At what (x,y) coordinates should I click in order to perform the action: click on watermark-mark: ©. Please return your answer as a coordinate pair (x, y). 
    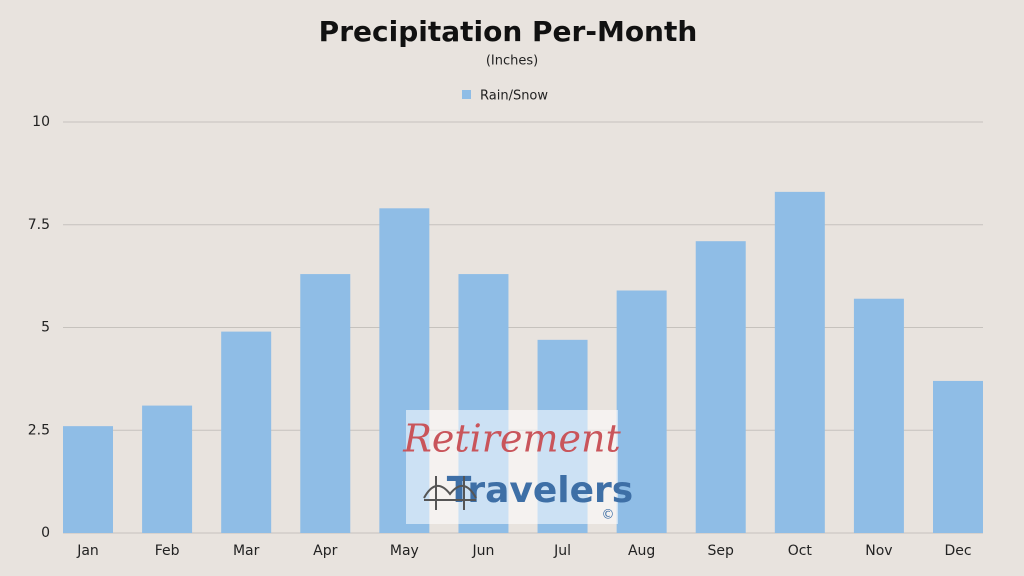
    Looking at the image, I should click on (608, 515).